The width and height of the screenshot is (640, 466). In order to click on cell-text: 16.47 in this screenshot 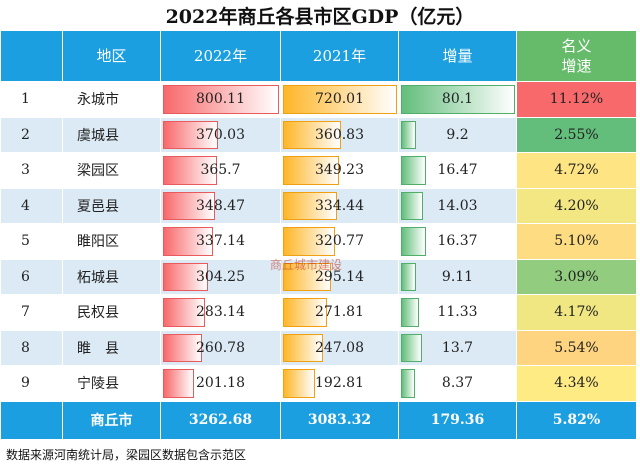, I will do `click(457, 170)`.